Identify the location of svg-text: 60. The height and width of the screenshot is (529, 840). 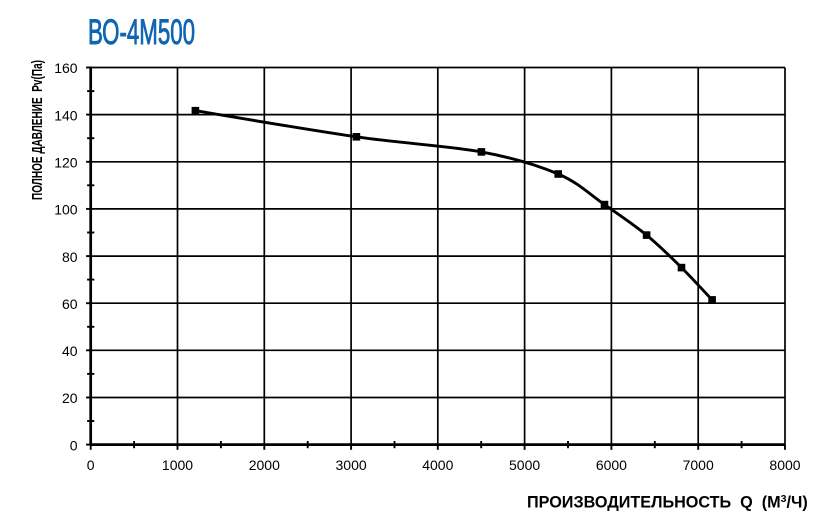
(70, 304).